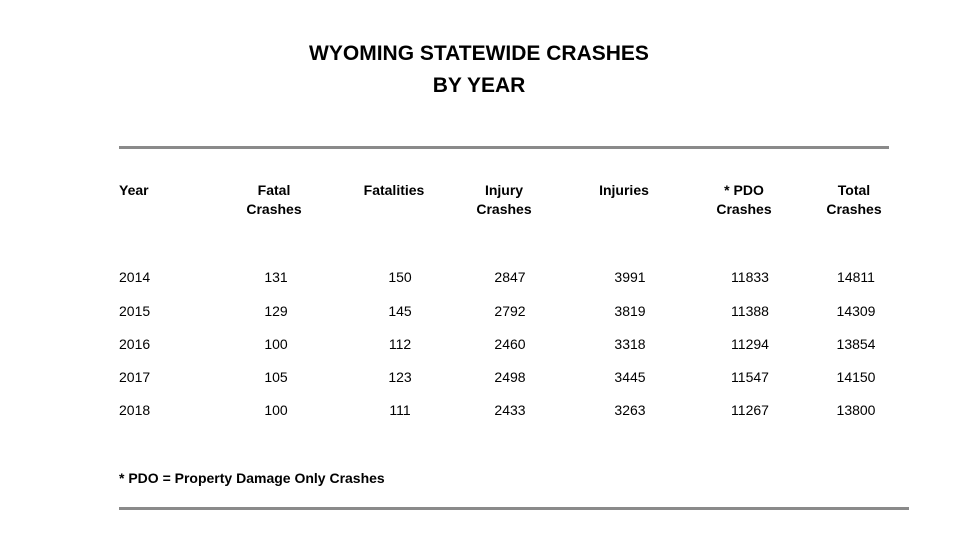  I want to click on cell-pdo-crashes: 11267, so click(750, 410).